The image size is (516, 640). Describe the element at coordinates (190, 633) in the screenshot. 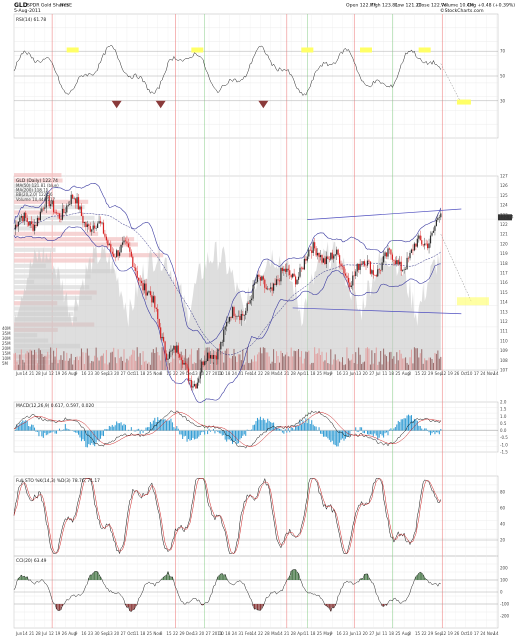

I see `x-axis-label-bottom: Dec` at that location.